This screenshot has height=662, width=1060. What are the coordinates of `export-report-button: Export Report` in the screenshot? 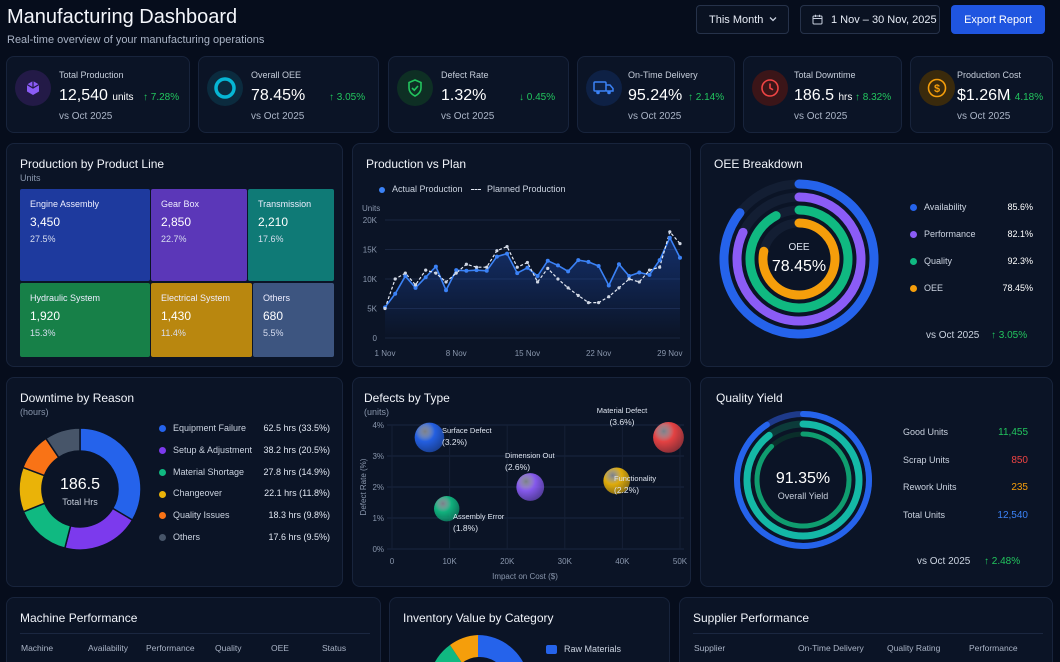 It's located at (998, 19).